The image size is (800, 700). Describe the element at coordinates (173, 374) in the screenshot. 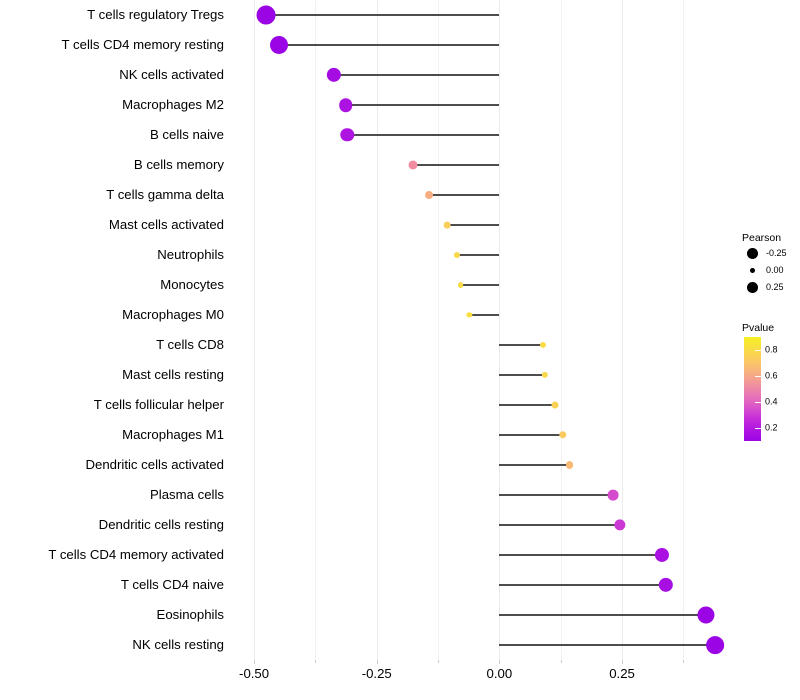

I see `y-axis-label: Mast cells resting` at that location.